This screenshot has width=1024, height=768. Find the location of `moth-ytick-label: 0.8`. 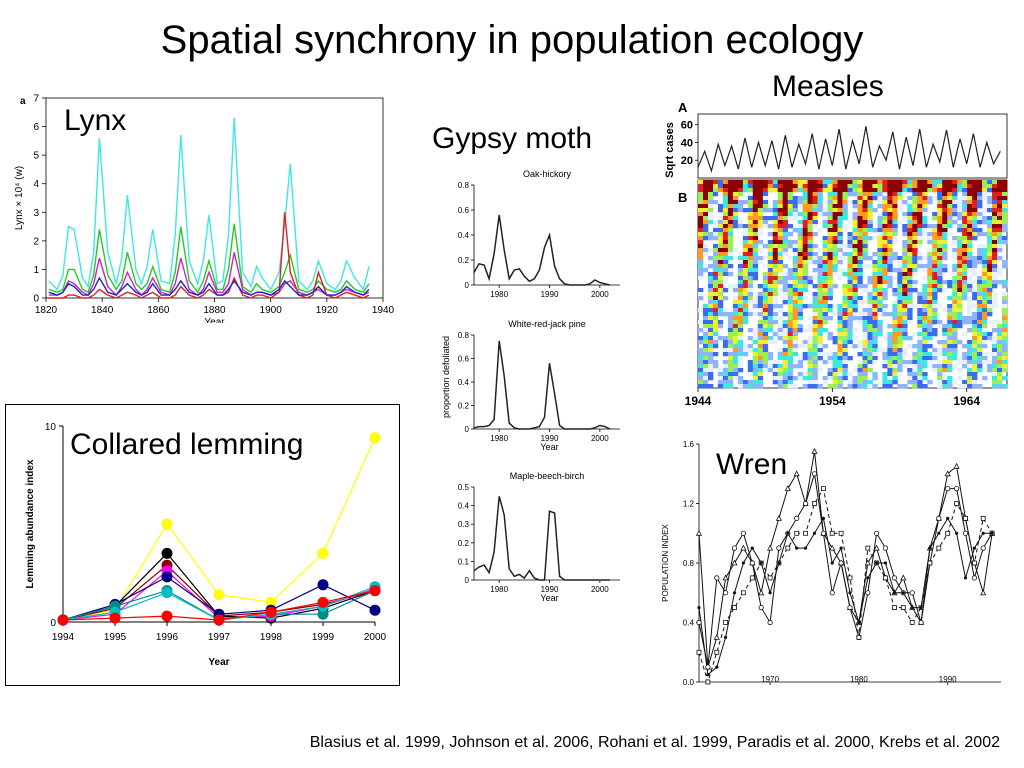

moth-ytick-label: 0.8 is located at coordinates (464, 185).